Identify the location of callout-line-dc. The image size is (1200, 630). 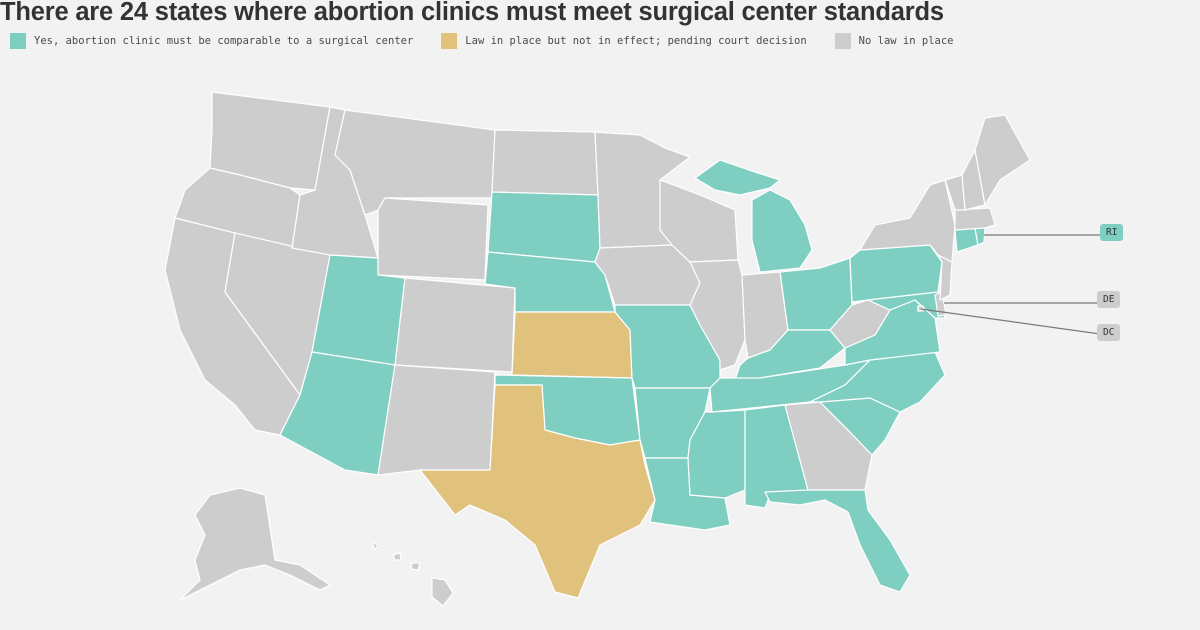
(1010, 321).